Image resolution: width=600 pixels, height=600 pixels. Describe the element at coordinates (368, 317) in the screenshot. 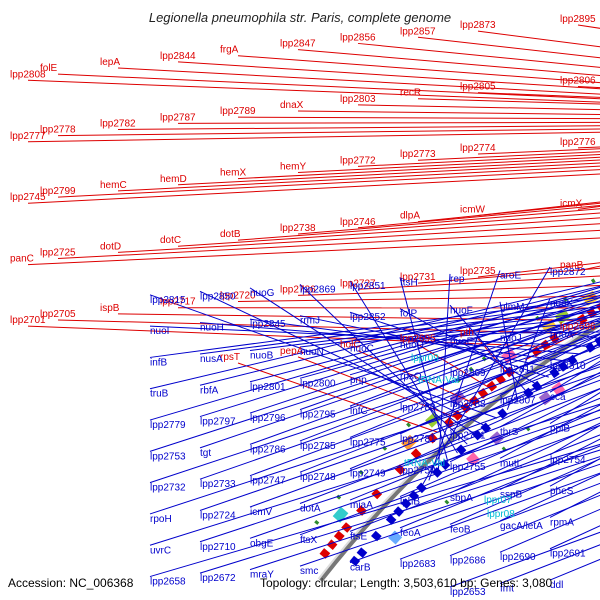

I see `gene-label: lpp2852` at that location.